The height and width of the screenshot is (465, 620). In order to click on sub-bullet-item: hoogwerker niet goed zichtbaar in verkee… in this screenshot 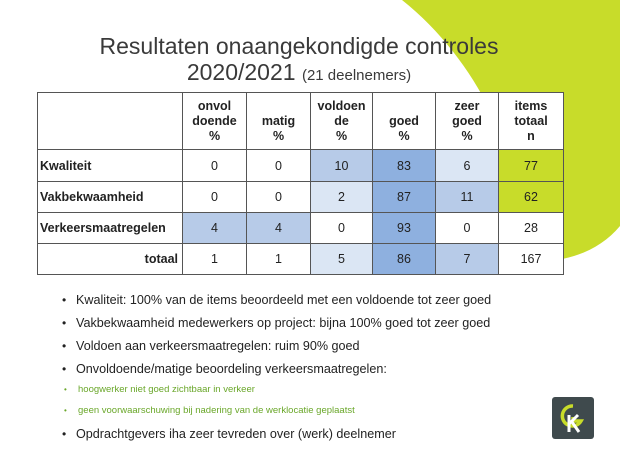, I will do `click(312, 390)`.